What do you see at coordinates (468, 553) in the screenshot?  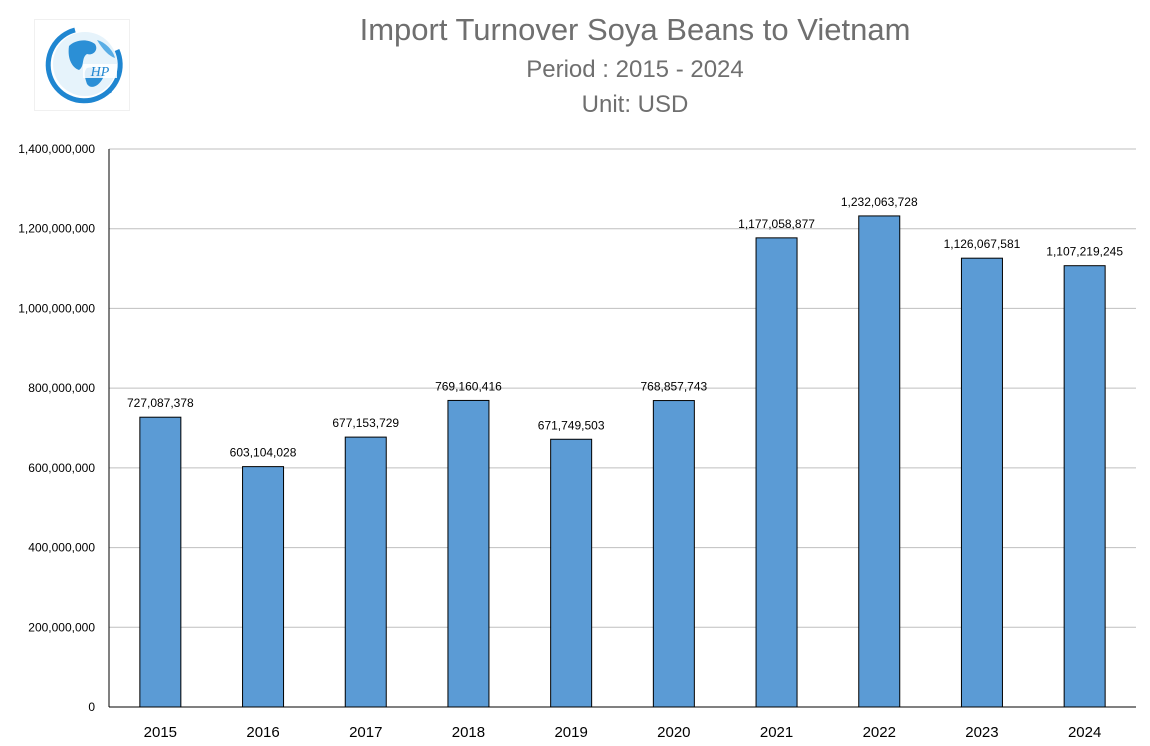 I see `bar-2018` at bounding box center [468, 553].